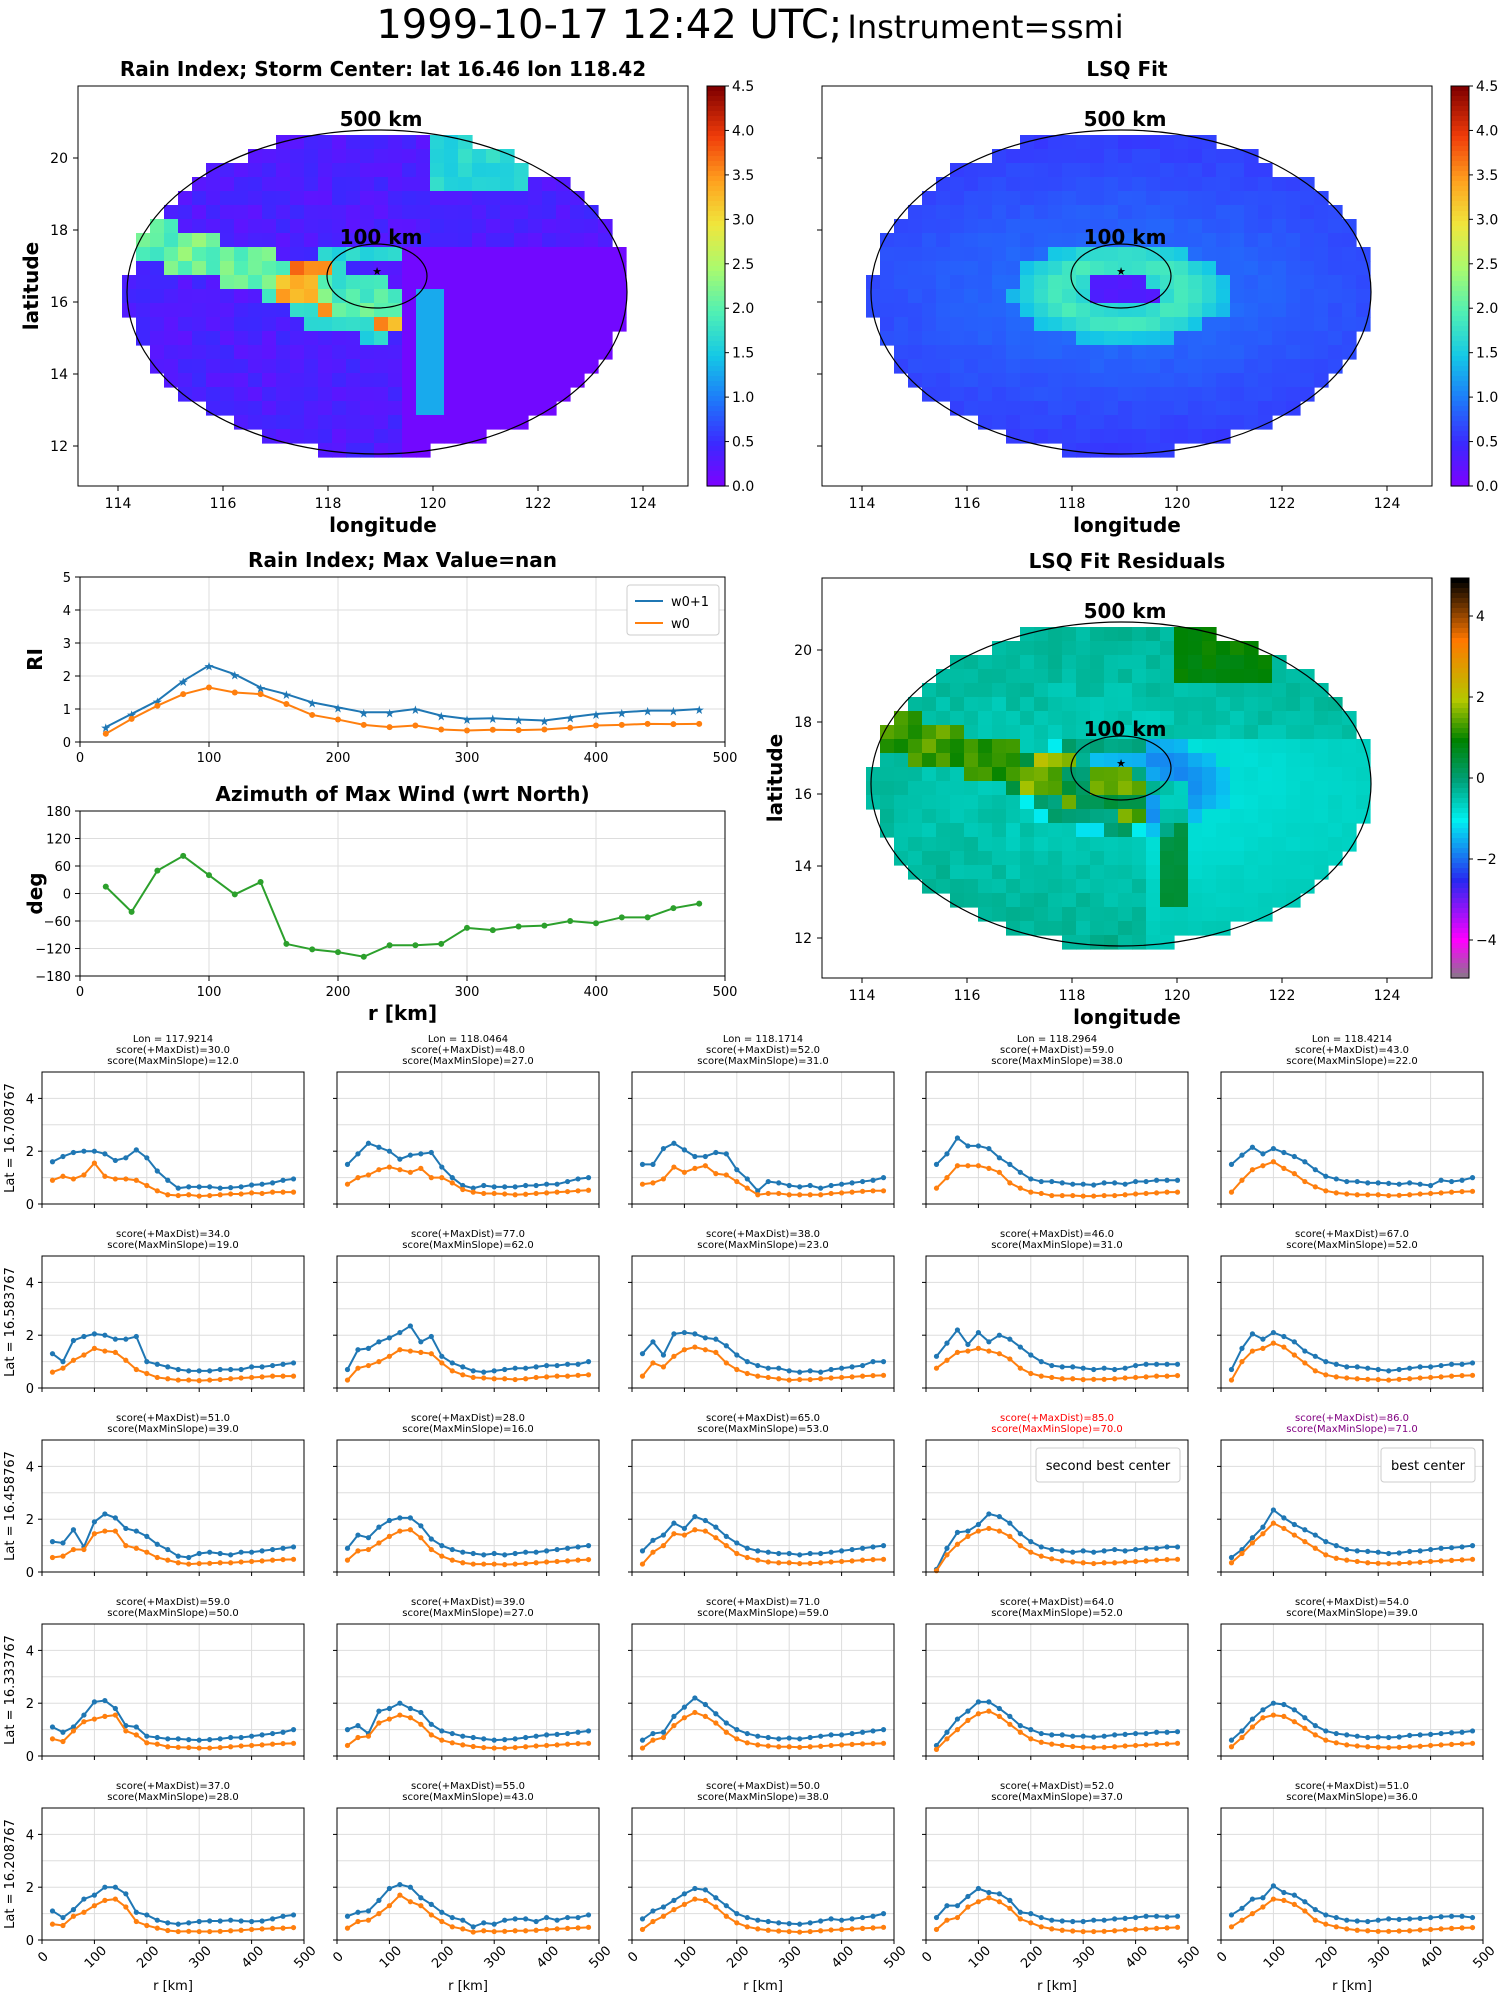 Image resolution: width=1500 pixels, height=2000 pixels. I want to click on row-lat-label: Lat = 16.208767, so click(10, 1874).